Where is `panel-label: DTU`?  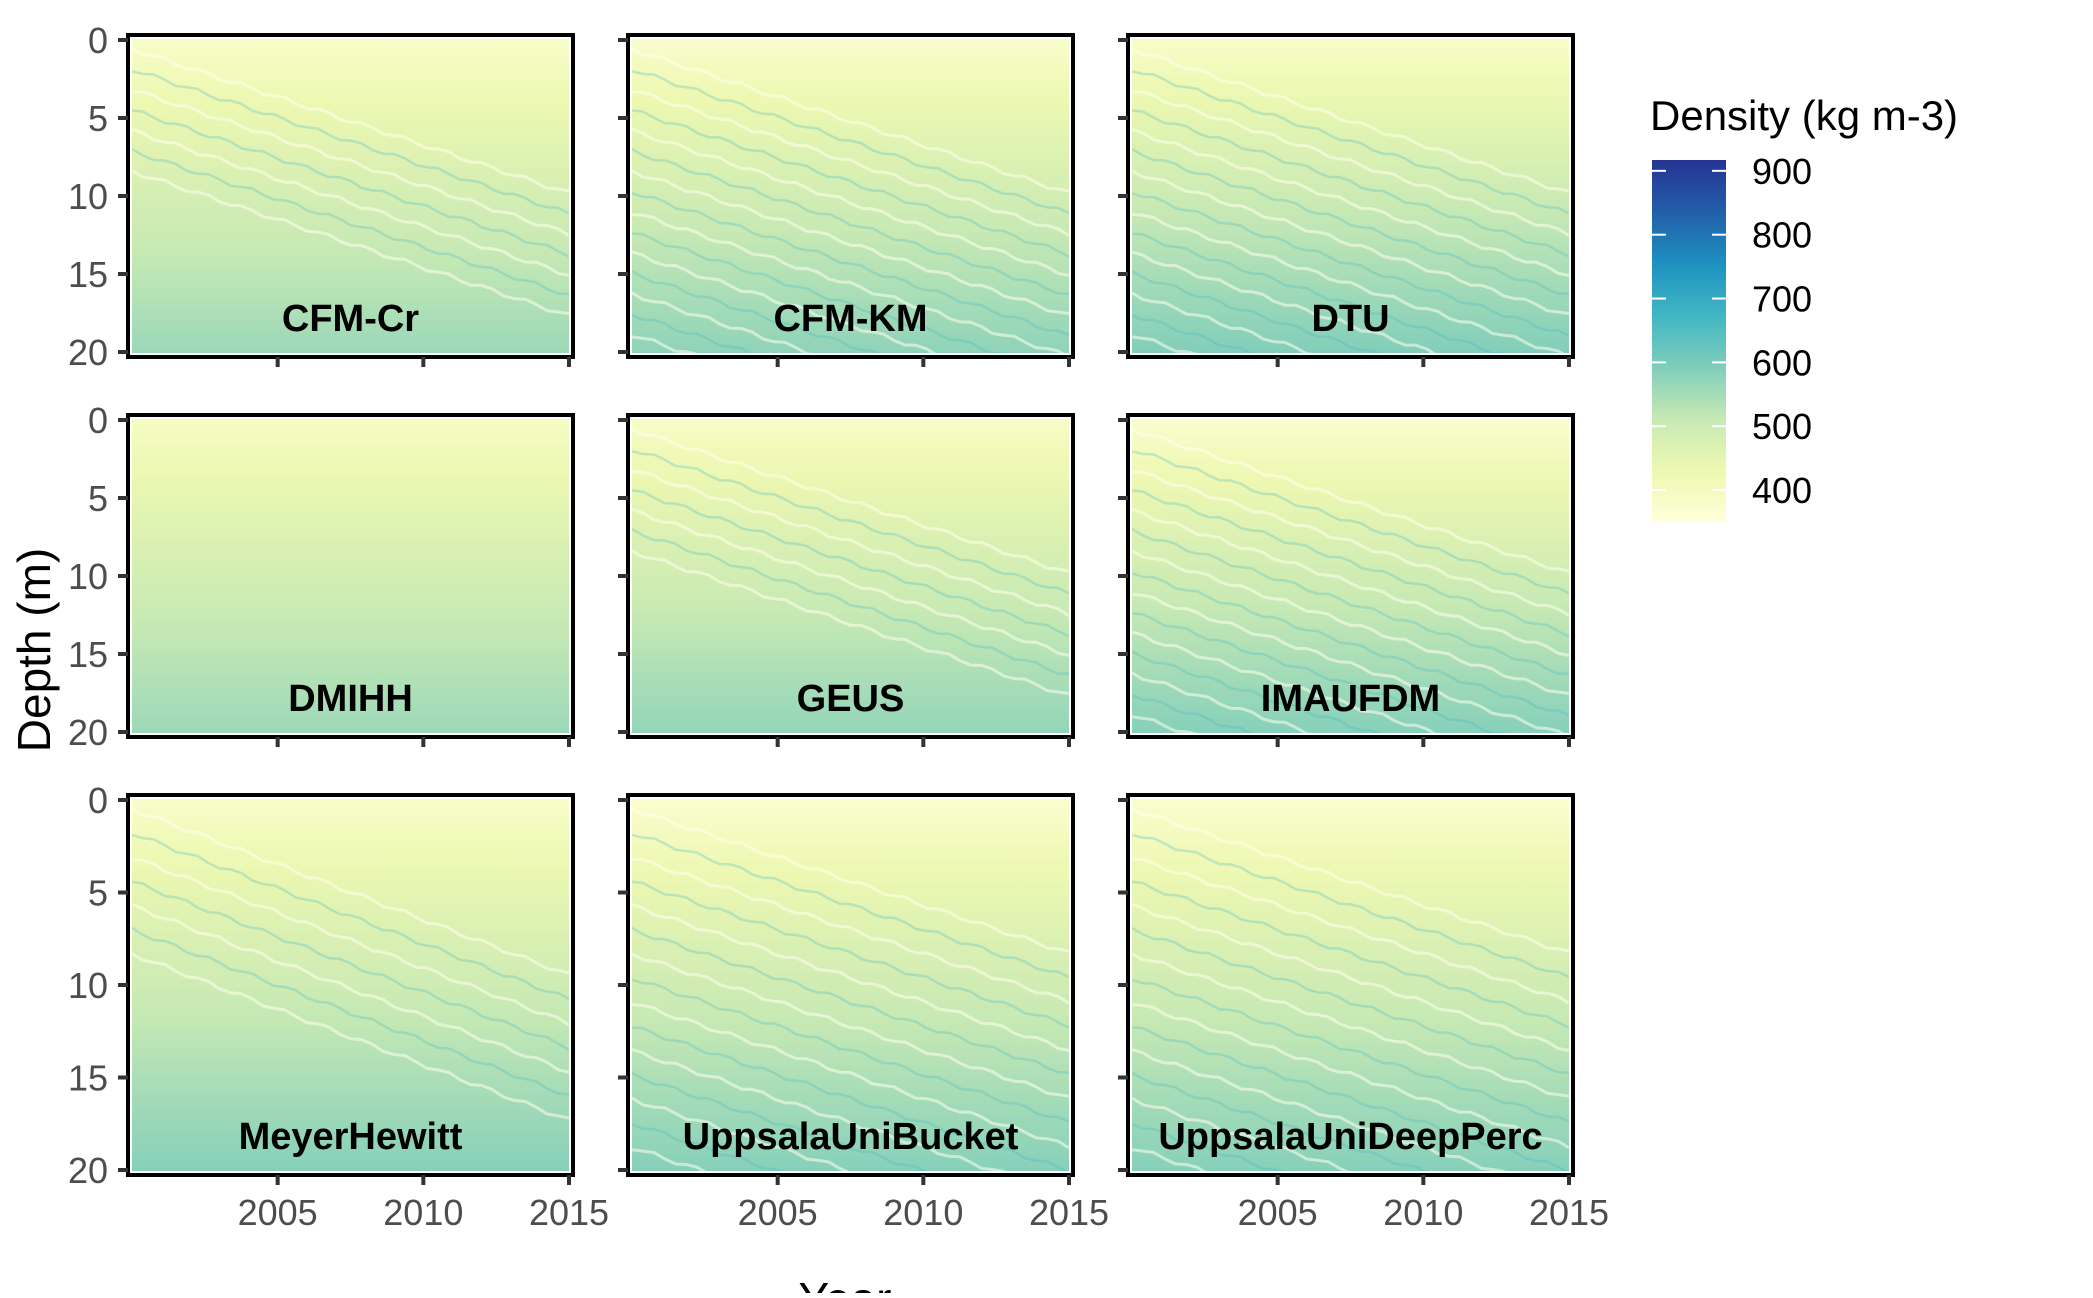
panel-label: DTU is located at coordinates (1350, 319).